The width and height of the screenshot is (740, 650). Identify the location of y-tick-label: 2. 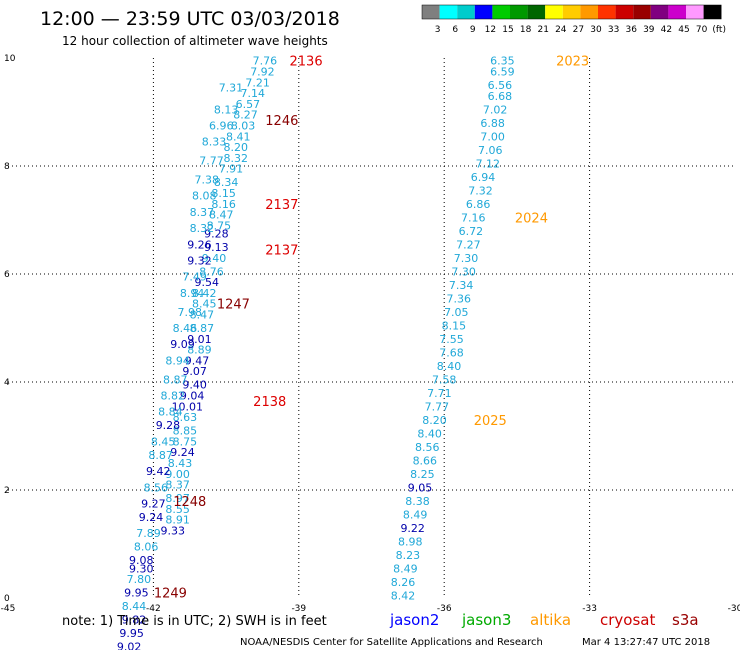
(7, 491).